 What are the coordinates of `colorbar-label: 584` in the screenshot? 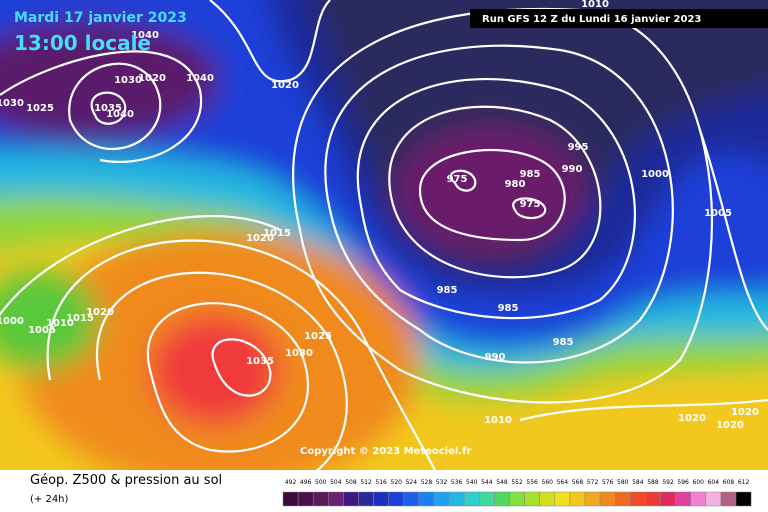 It's located at (638, 482).